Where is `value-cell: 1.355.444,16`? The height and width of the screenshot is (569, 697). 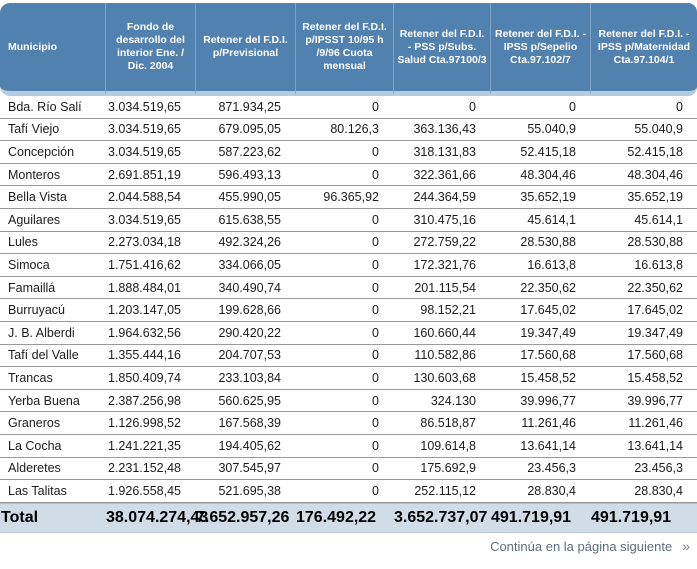 value-cell: 1.355.444,16 is located at coordinates (150, 356).